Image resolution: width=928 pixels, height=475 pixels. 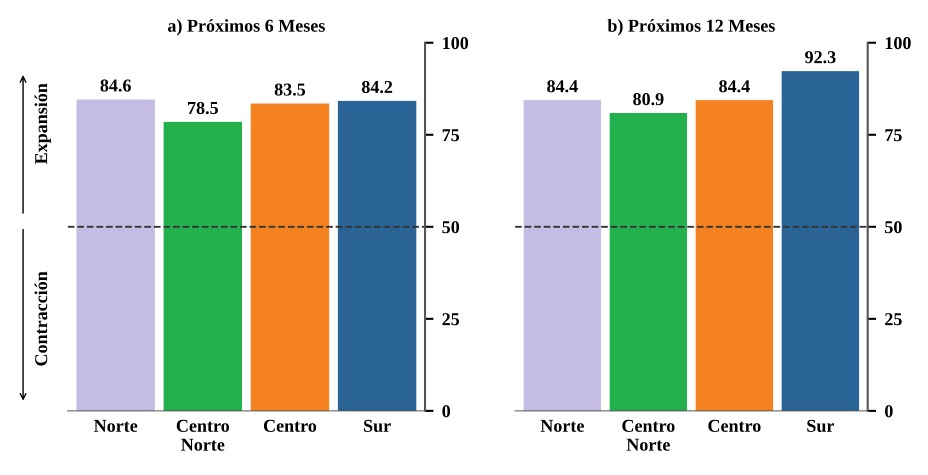 I want to click on text: Expansión, so click(x=42, y=123).